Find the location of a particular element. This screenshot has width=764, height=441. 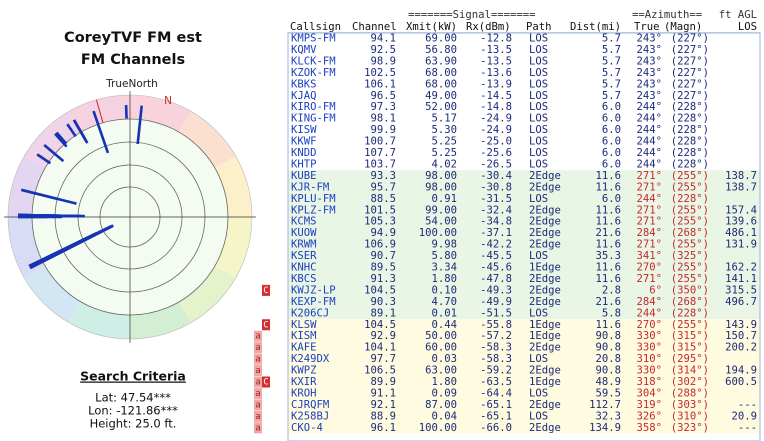

magn-cell: (288°) is located at coordinates (690, 393).